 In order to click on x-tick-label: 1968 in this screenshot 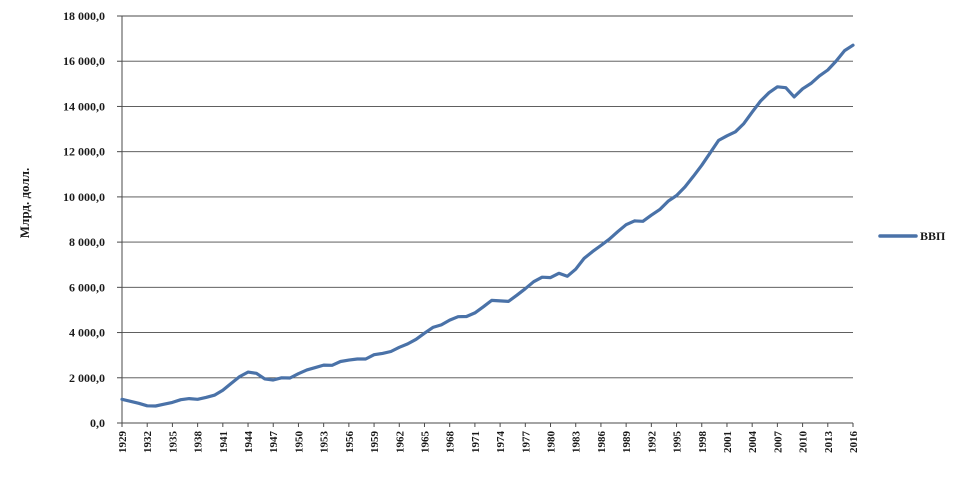, I will do `click(451, 442)`.